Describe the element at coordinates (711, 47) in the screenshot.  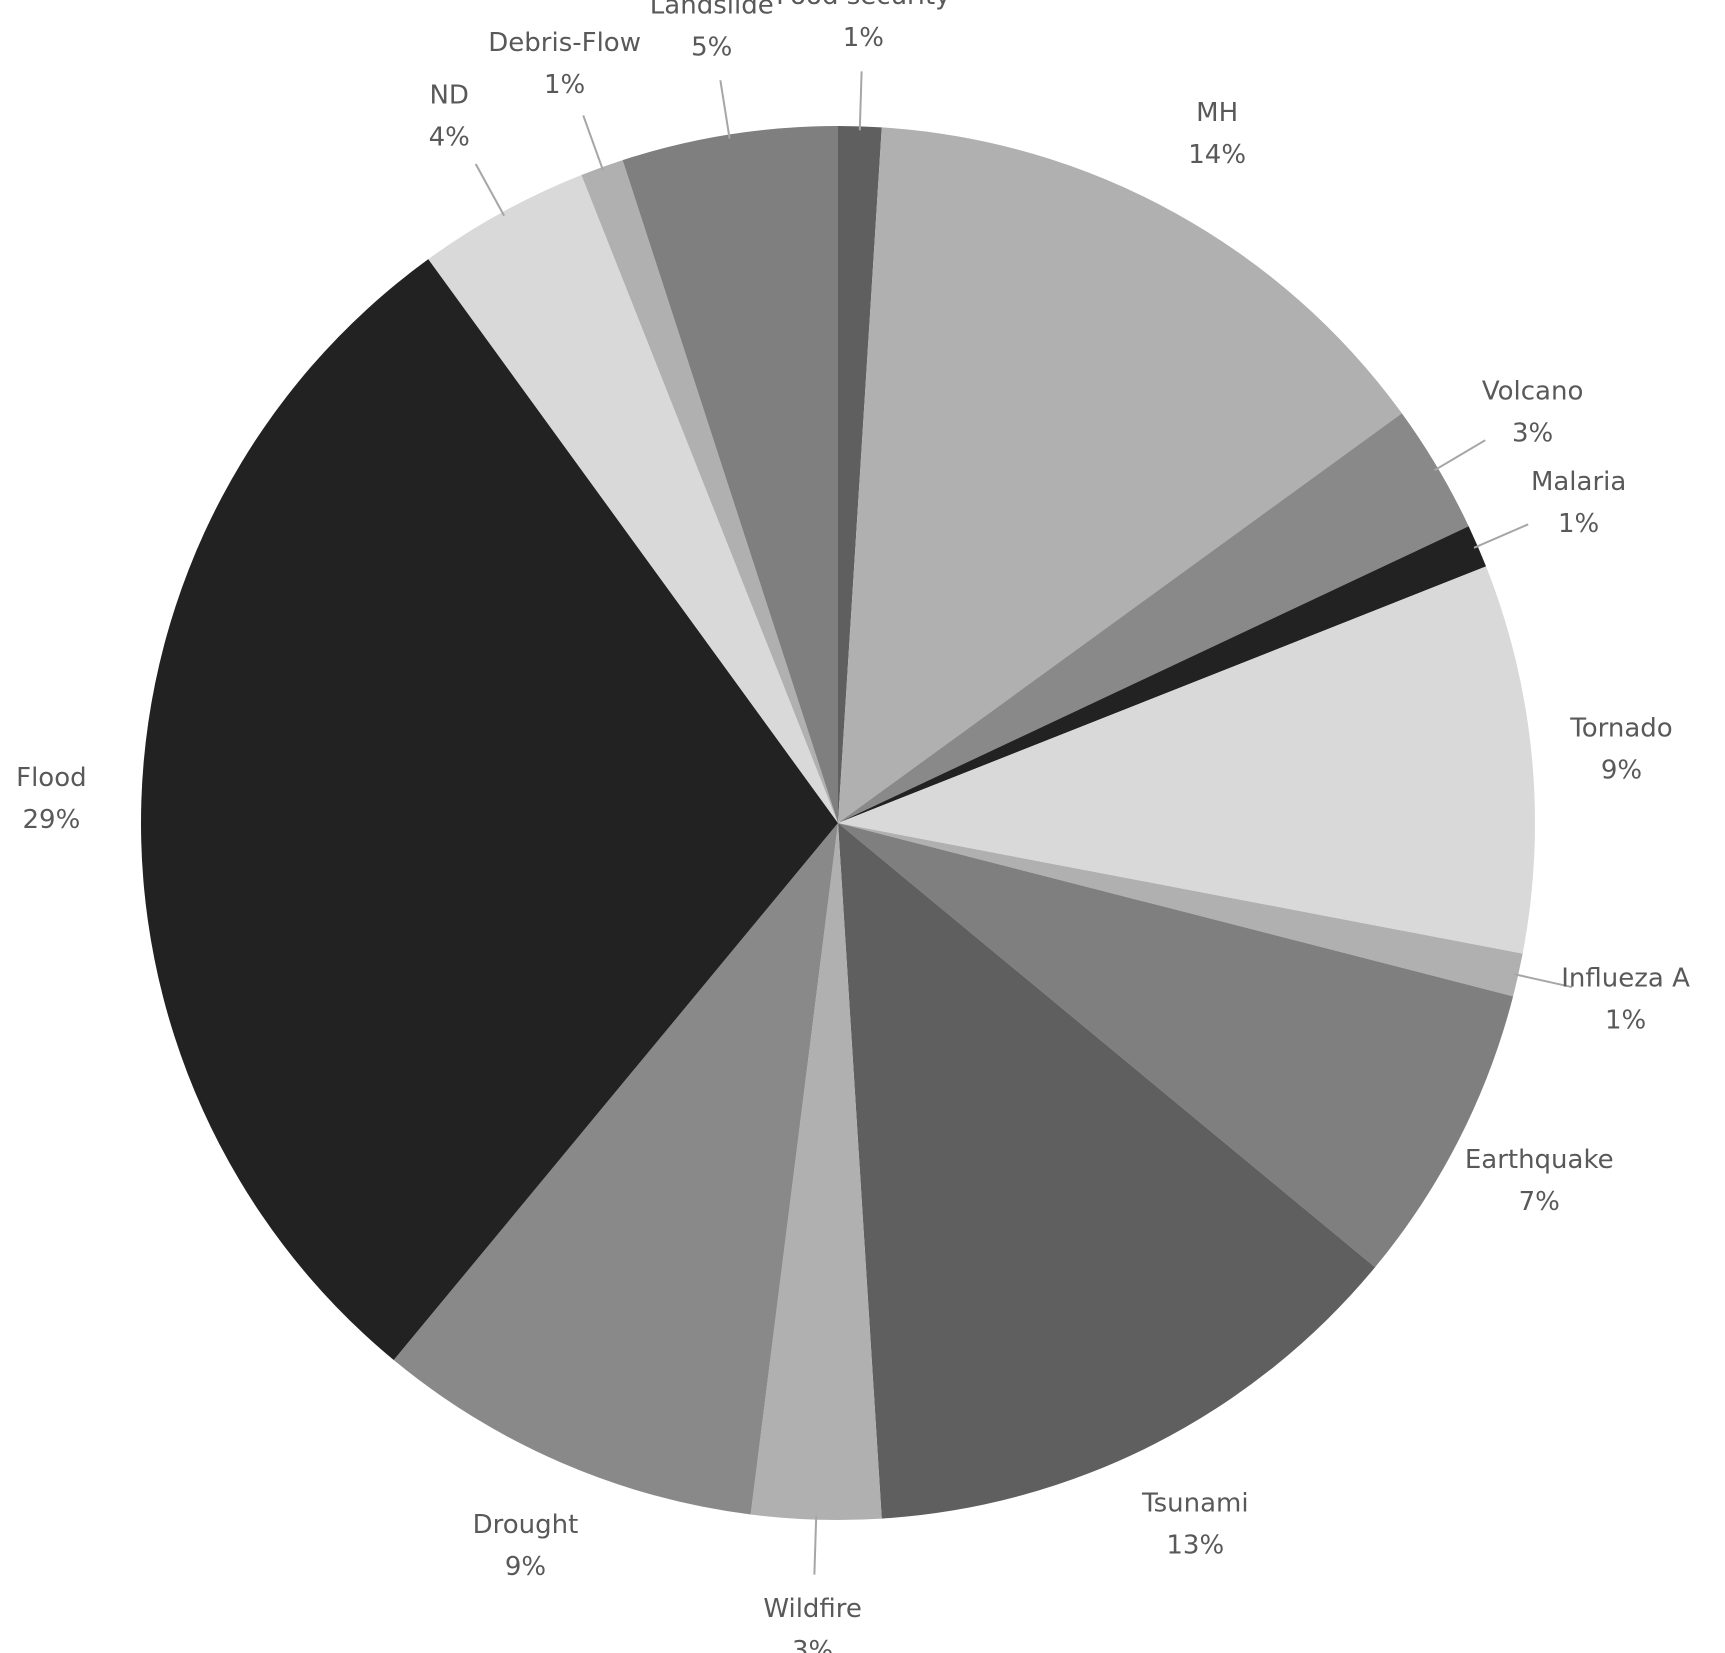
I see `slice-value-label: 5%` at that location.